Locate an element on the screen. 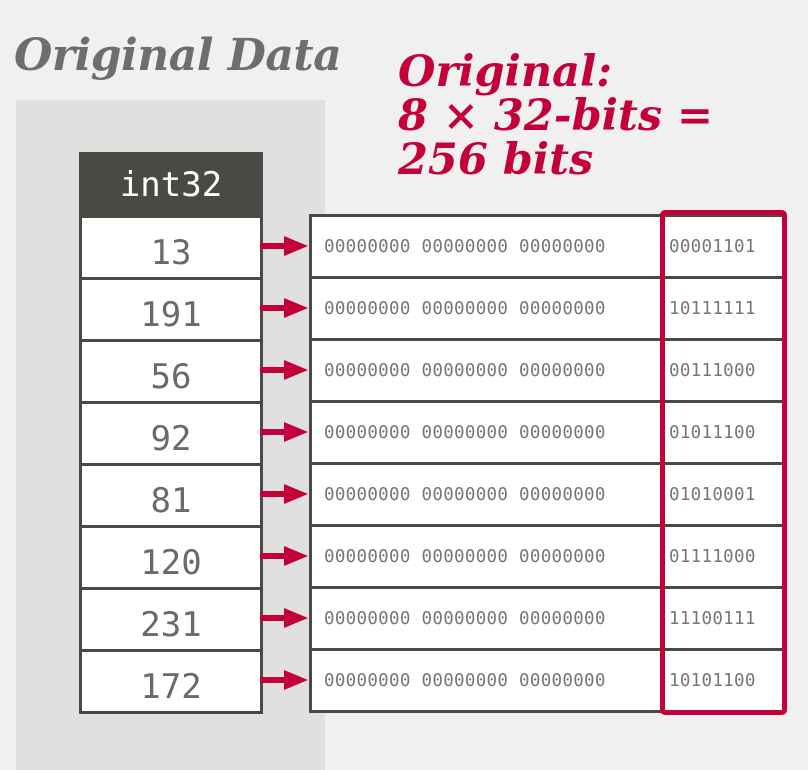 This screenshot has height=770, width=808. bit-row: 00000000 00000000 00000000 10101100 is located at coordinates (547, 680).